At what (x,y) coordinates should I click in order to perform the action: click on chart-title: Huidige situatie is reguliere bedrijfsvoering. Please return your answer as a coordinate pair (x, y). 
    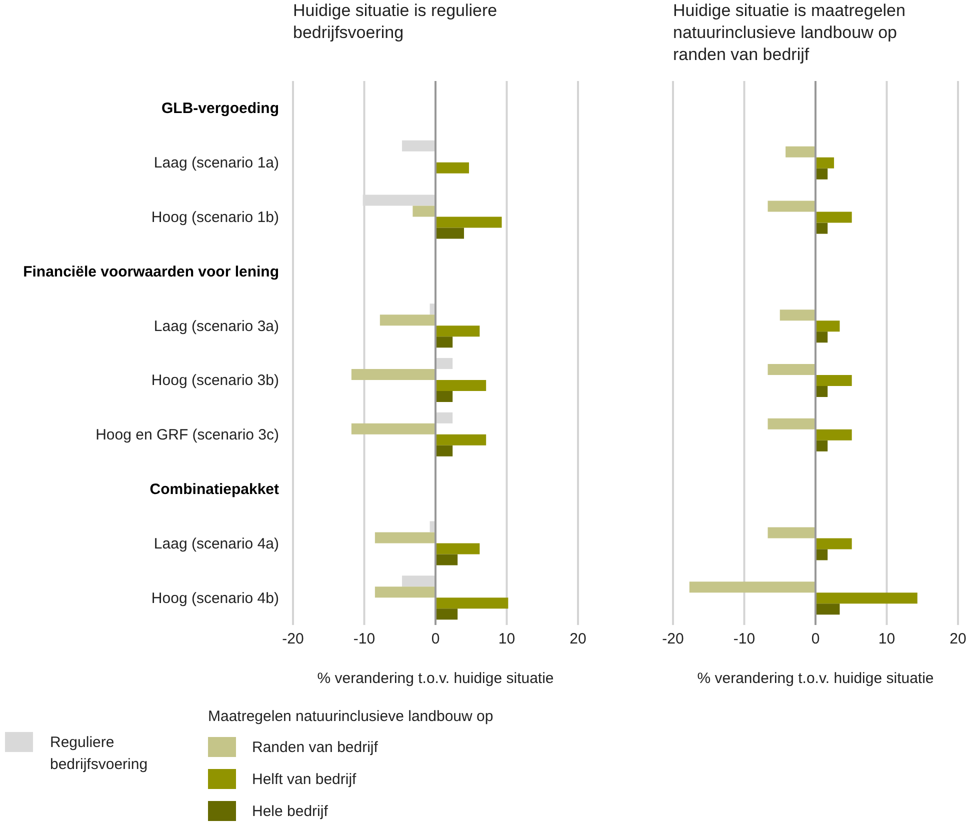
    Looking at the image, I should click on (395, 22).